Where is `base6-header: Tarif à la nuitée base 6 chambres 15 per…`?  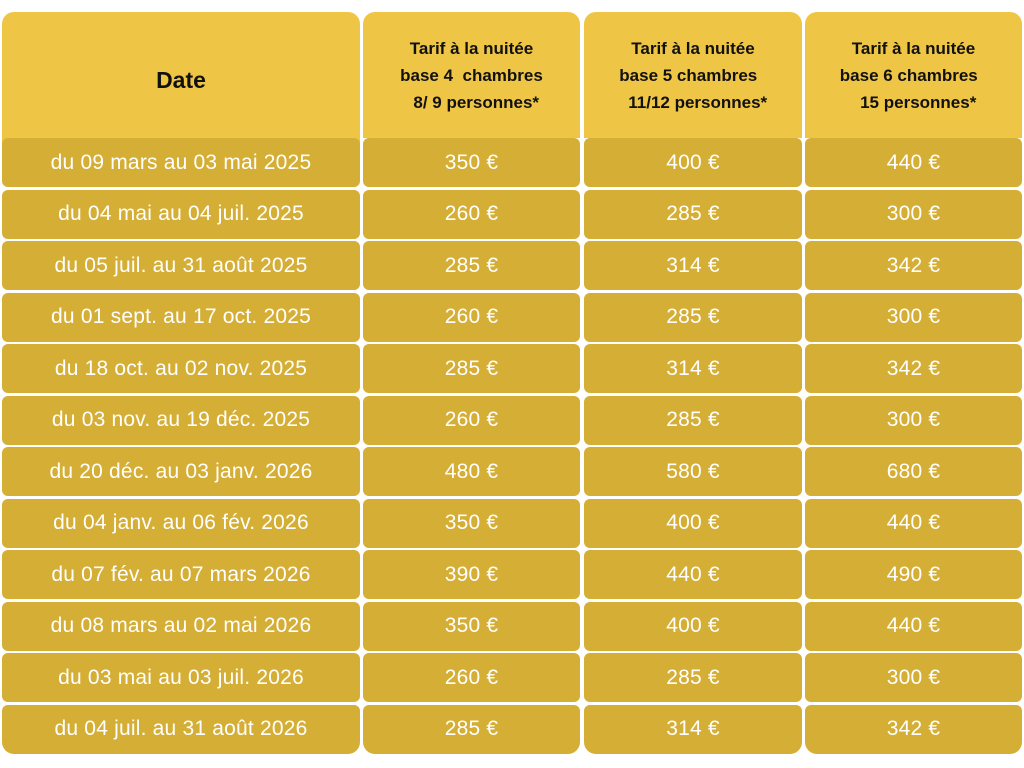 base6-header: Tarif à la nuitée base 6 chambres 15 per… is located at coordinates (913, 75).